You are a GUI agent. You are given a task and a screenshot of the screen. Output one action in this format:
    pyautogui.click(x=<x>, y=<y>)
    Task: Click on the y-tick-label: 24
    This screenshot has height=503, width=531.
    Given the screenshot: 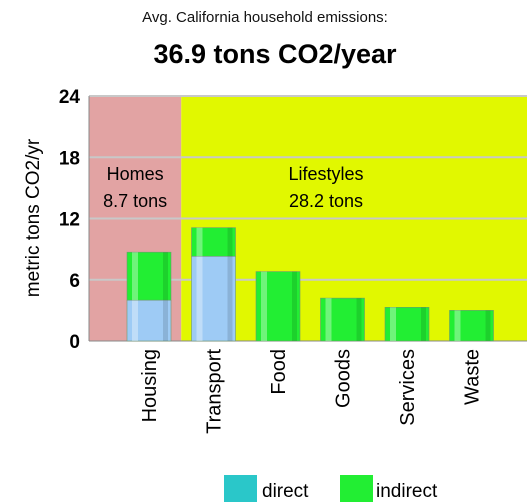 What is the action you would take?
    pyautogui.click(x=70, y=97)
    